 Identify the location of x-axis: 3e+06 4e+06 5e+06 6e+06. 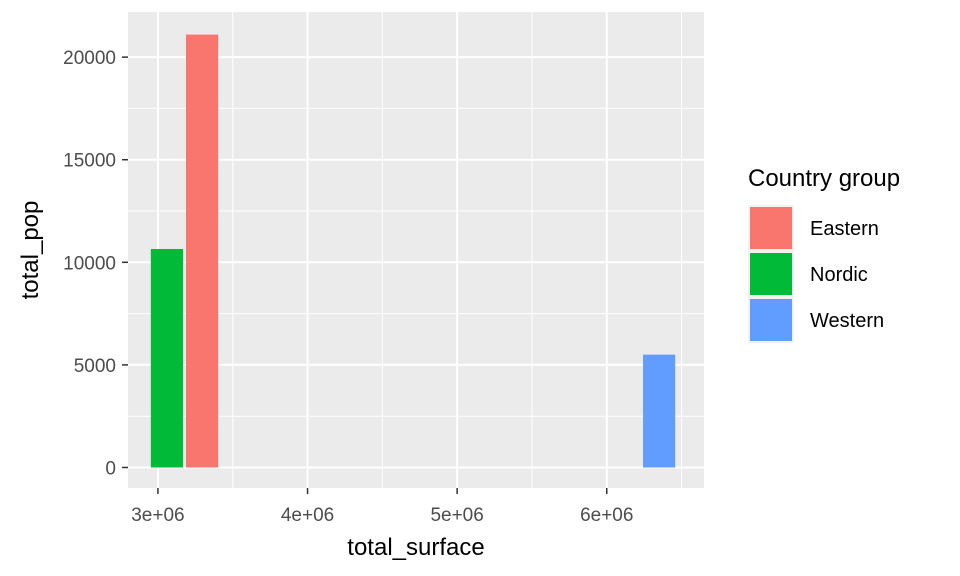
(382, 507).